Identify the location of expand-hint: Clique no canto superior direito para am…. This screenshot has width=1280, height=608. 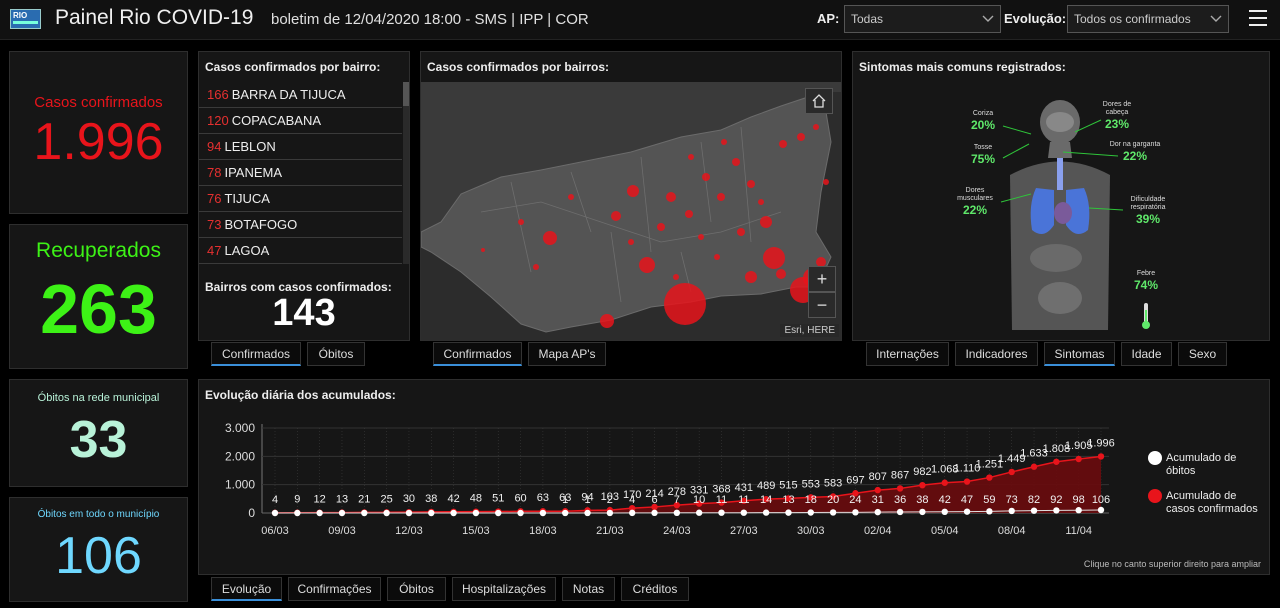
(1172, 564).